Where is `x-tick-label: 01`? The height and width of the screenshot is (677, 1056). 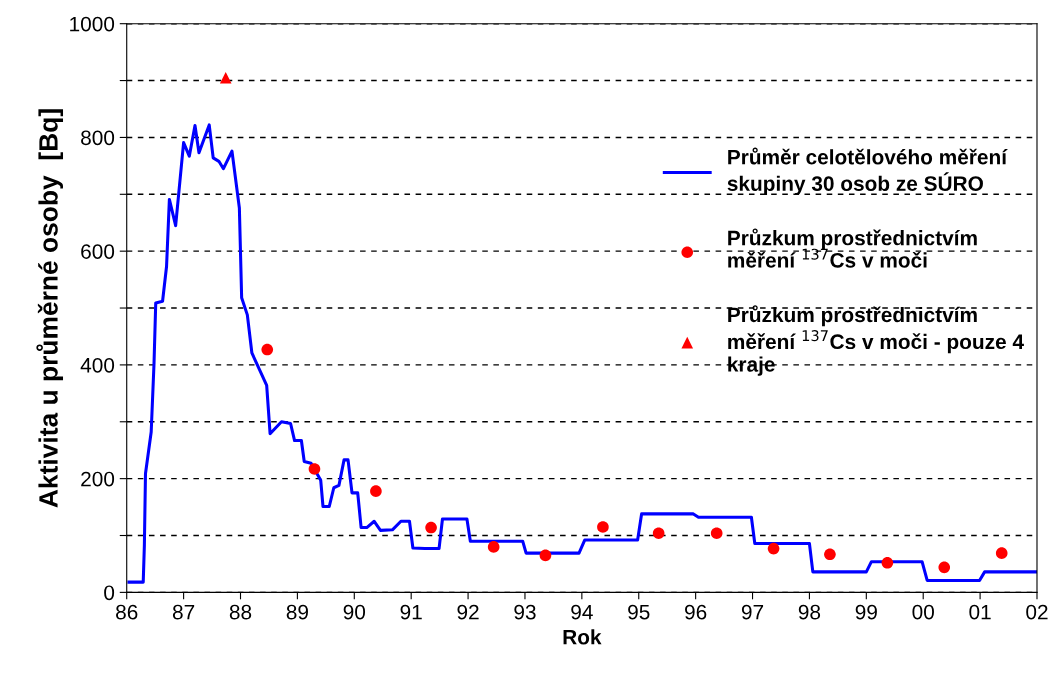
x-tick-label: 01 is located at coordinates (980, 612).